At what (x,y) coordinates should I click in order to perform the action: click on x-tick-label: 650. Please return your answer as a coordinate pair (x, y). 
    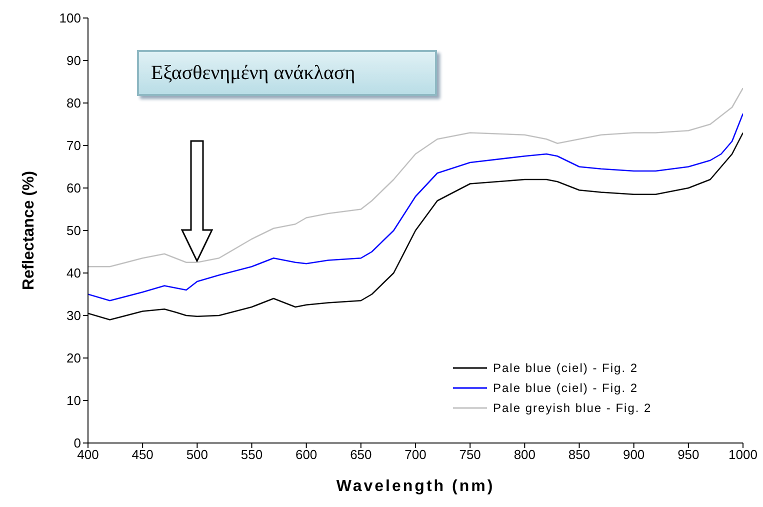
    Looking at the image, I should click on (361, 454).